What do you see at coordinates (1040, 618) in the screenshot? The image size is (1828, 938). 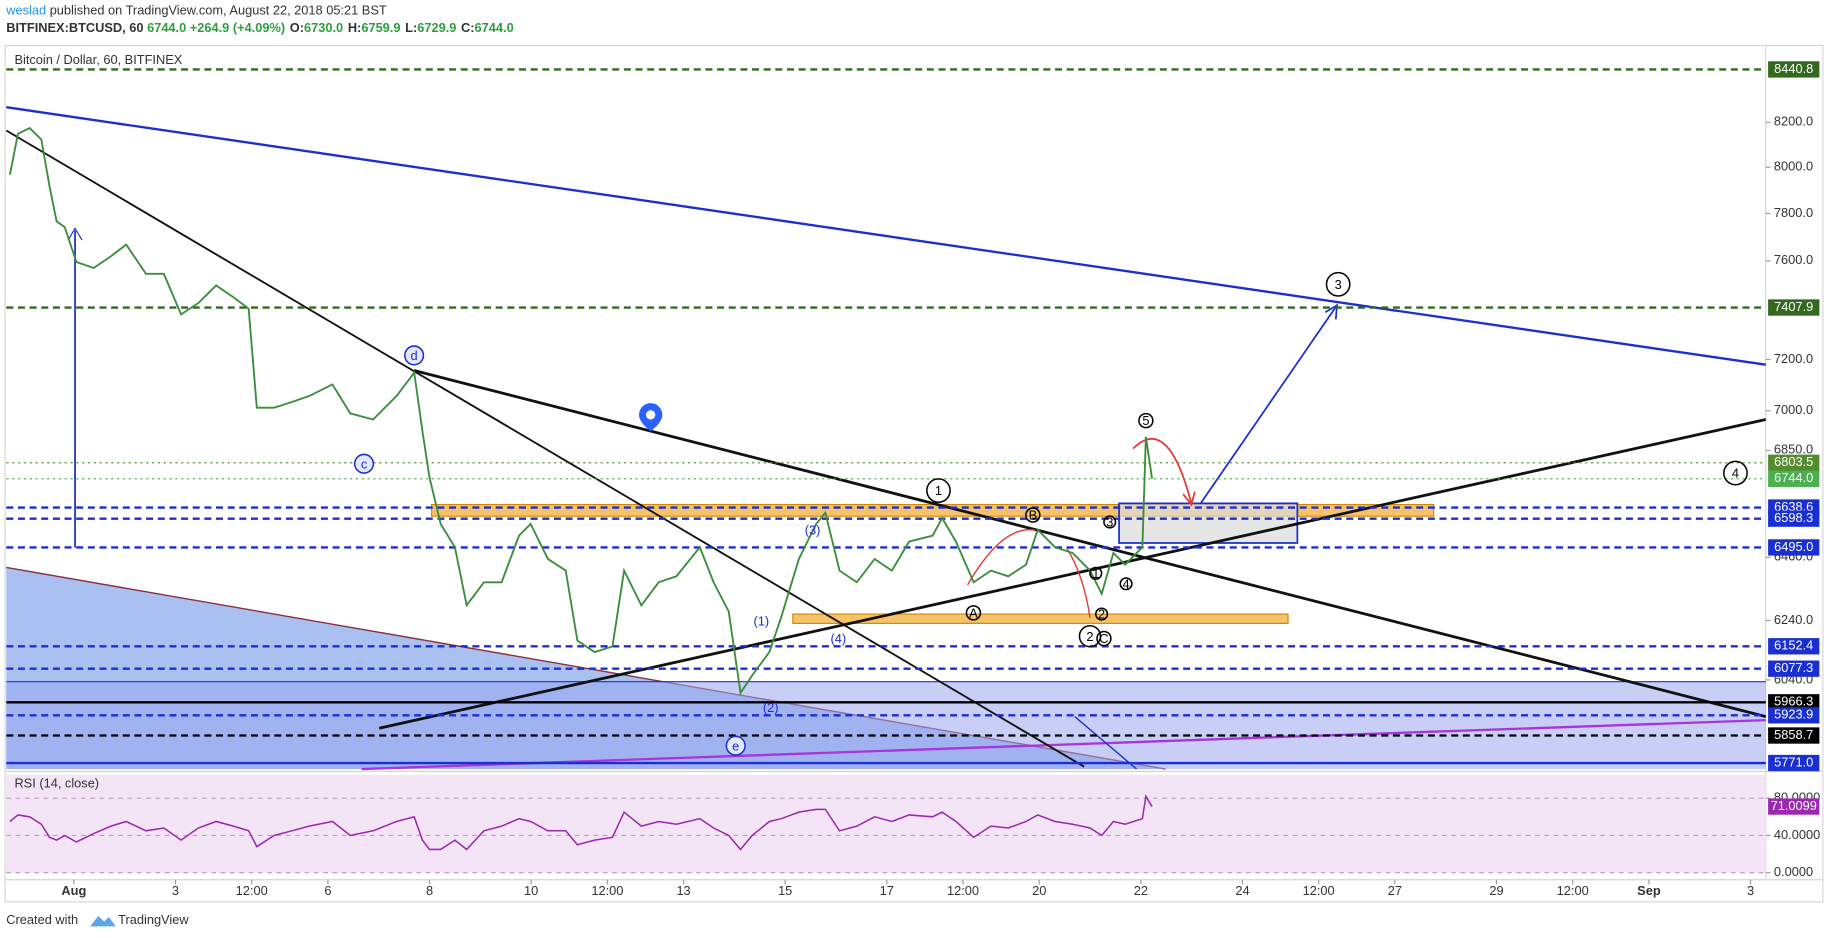 I see `support-box` at bounding box center [1040, 618].